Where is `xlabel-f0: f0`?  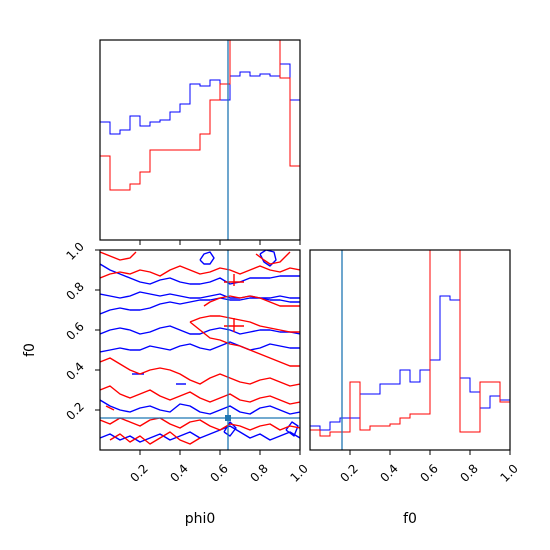
xlabel-f0: f0 is located at coordinates (410, 519).